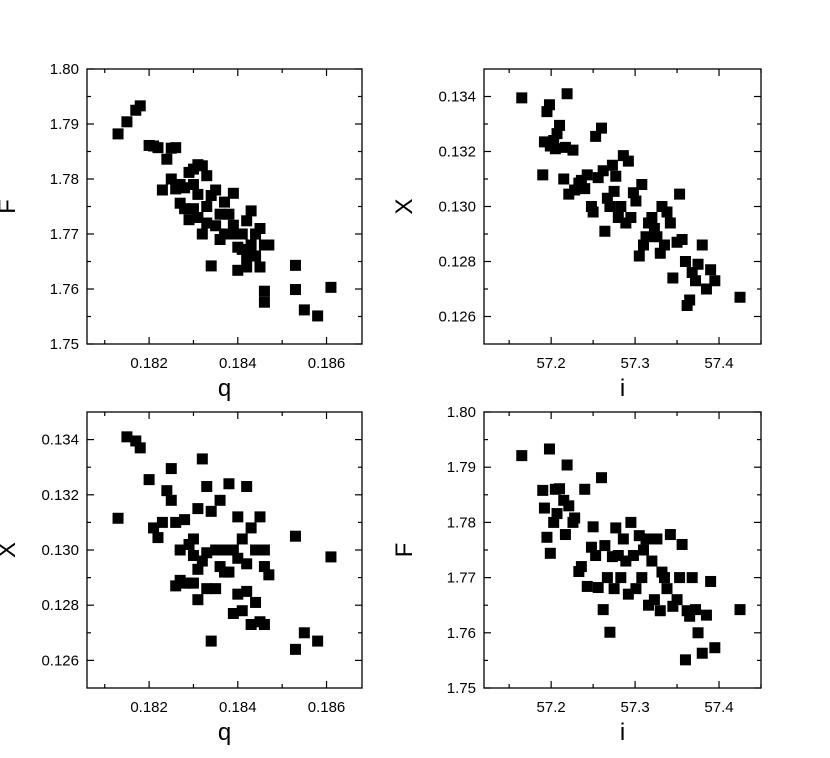 This screenshot has height=758, width=830. Describe the element at coordinates (457, 207) in the screenshot. I see `y-tick-label: 0.130` at that location.